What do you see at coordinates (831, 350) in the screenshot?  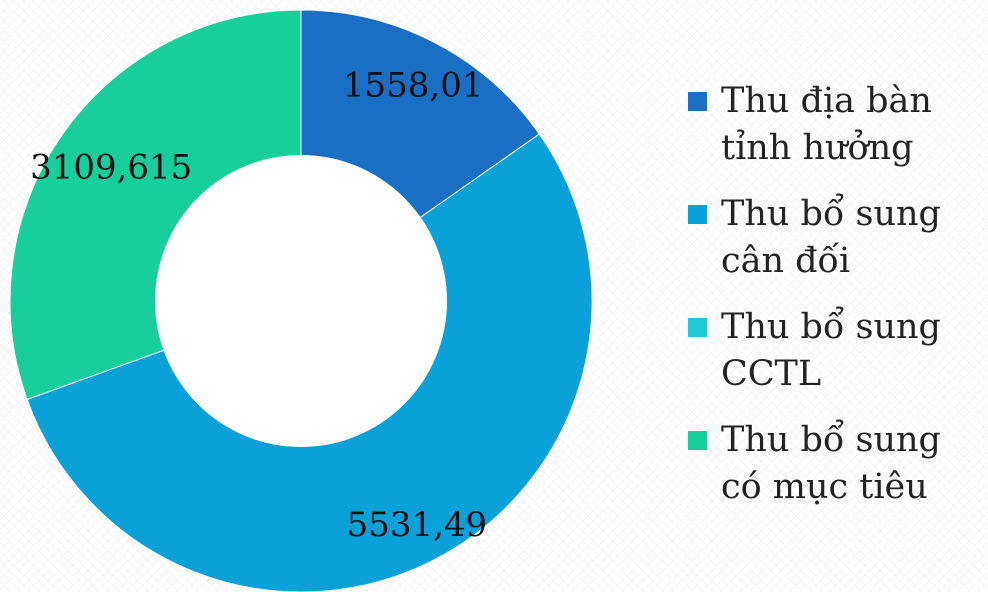 I see `legend-label-thu-bo-sung-cctl: Thu bổ sung CCTL` at bounding box center [831, 350].